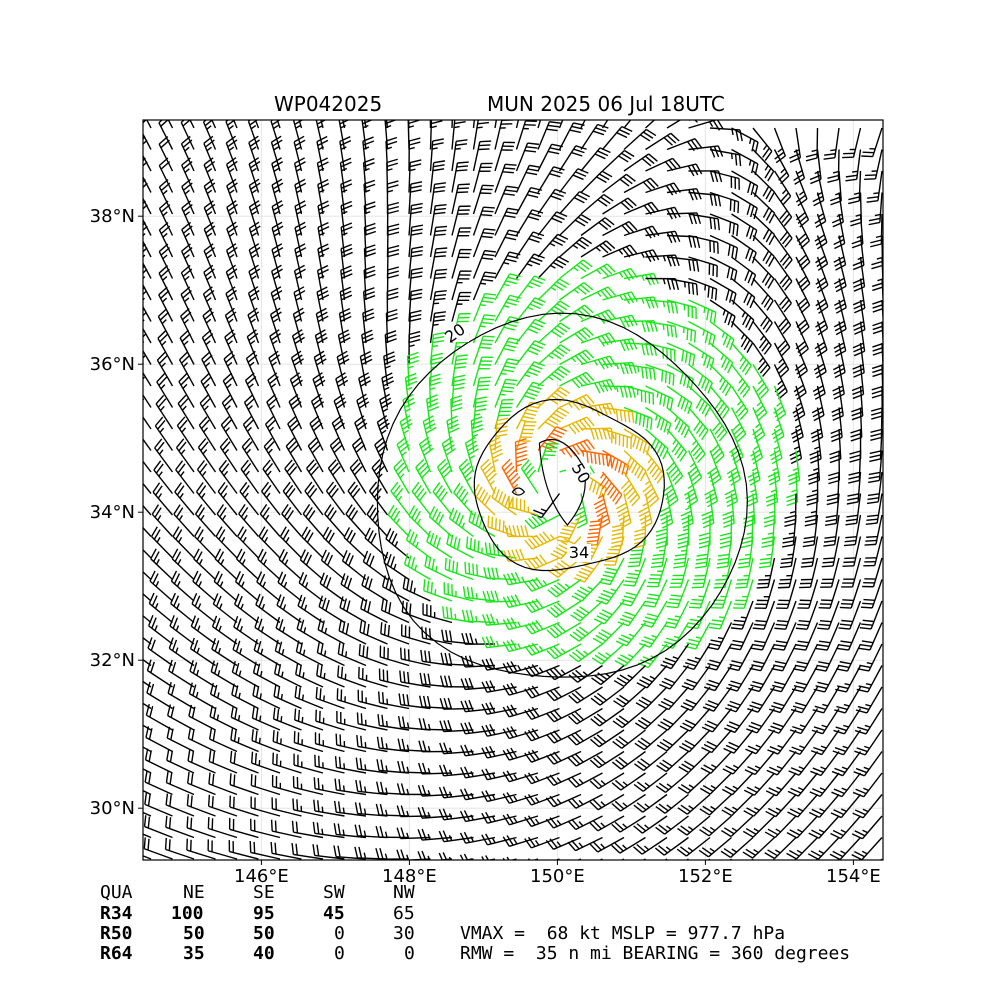  Describe the element at coordinates (339, 933) in the screenshot. I see `r50-sw: 0` at that location.